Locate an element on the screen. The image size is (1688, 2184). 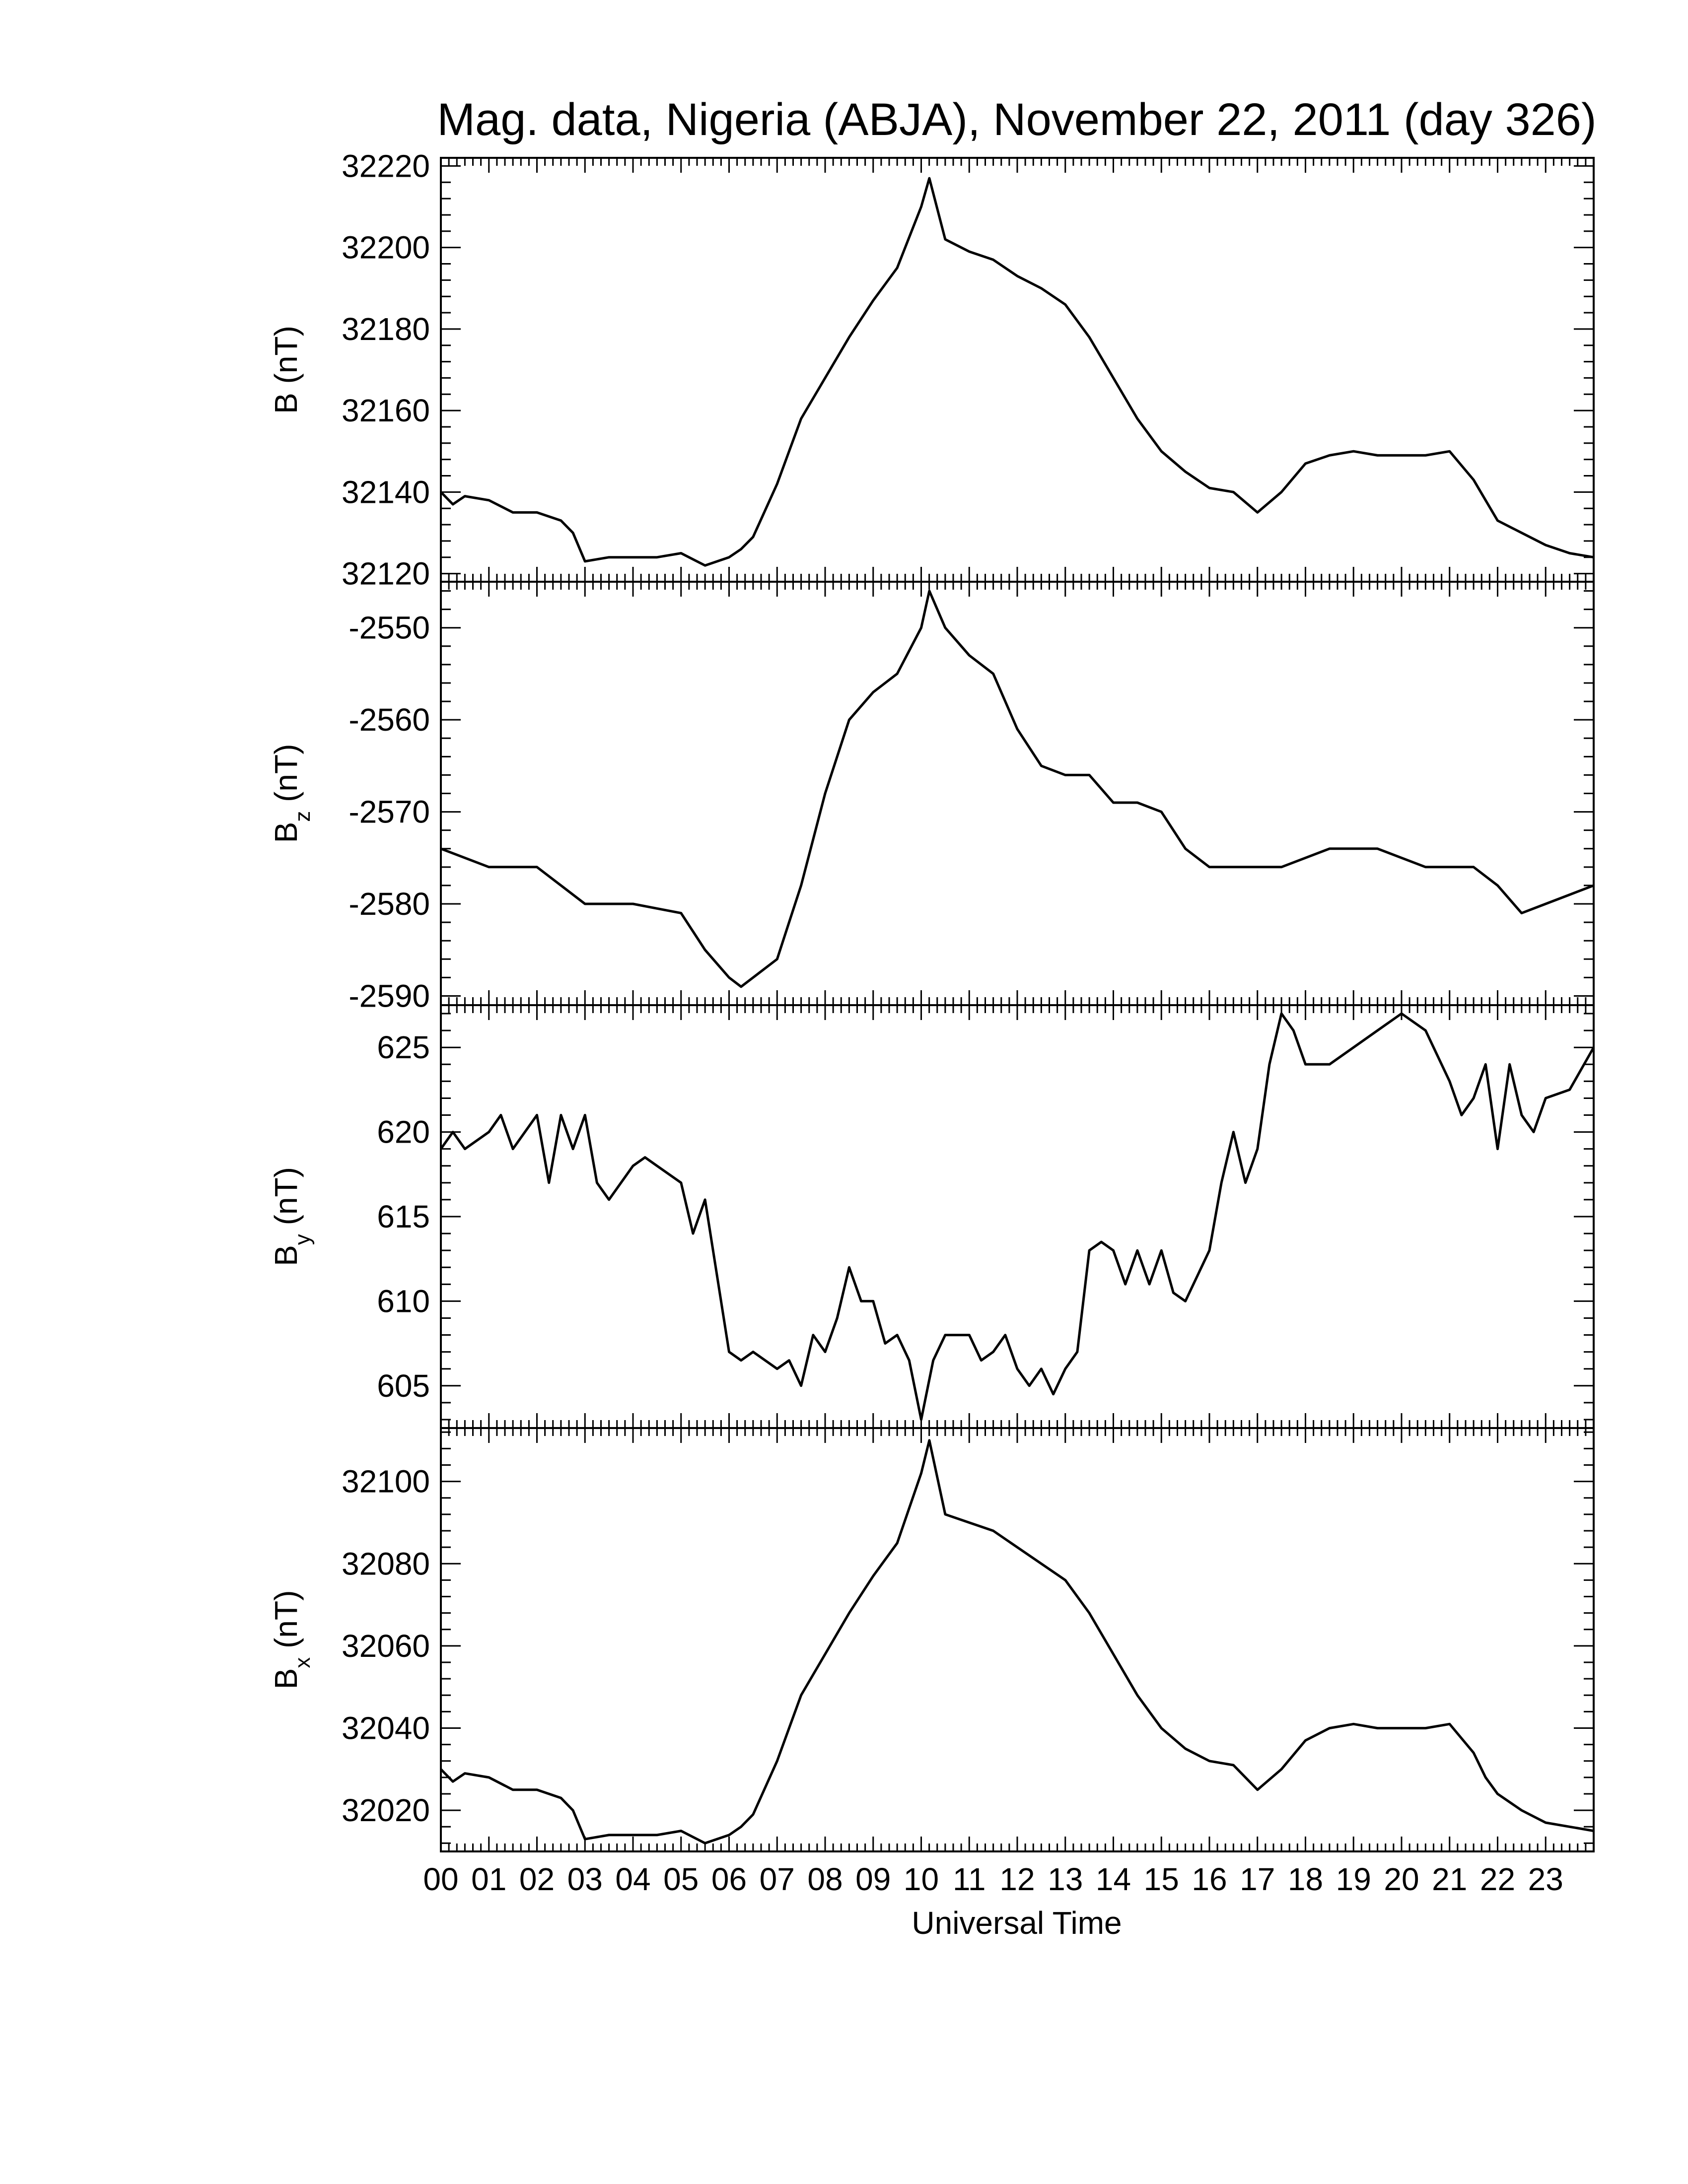
y-tick-label: 32220 is located at coordinates (386, 166).